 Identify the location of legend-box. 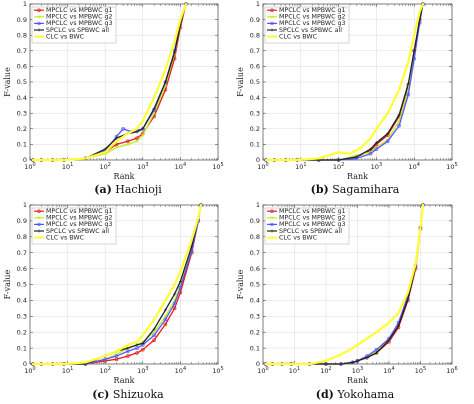
(74, 25).